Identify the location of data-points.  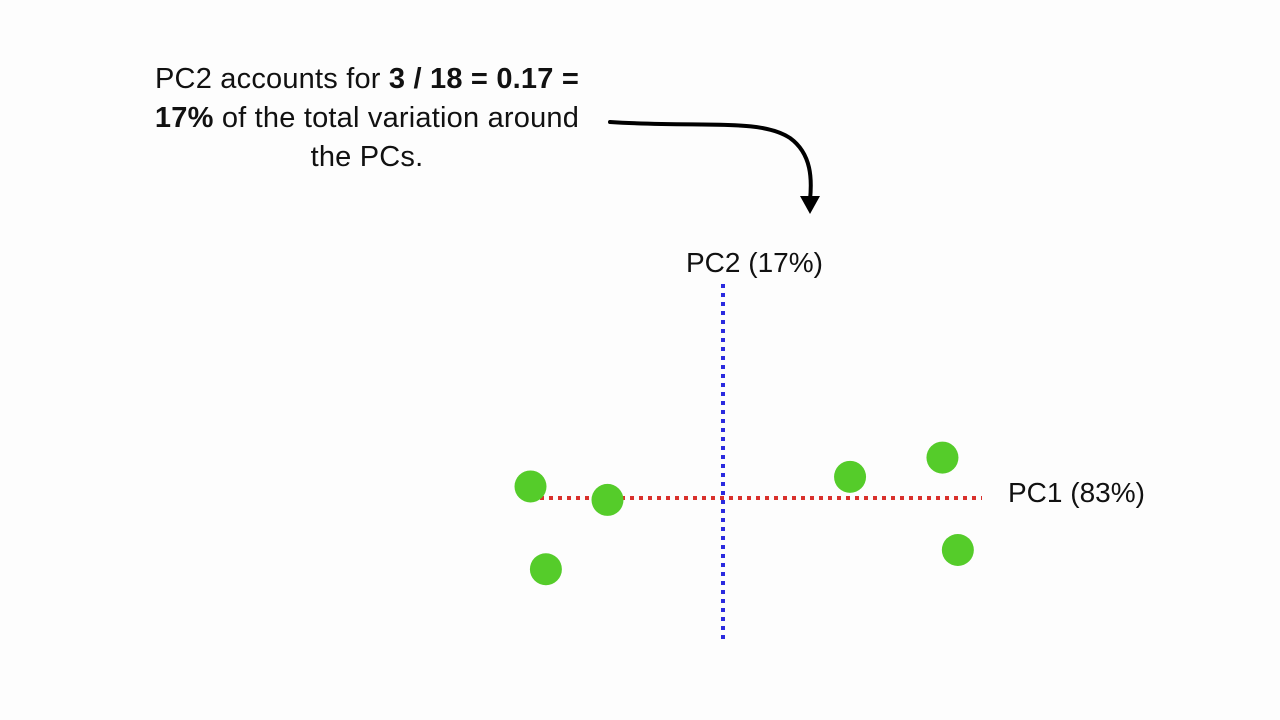
(744, 513).